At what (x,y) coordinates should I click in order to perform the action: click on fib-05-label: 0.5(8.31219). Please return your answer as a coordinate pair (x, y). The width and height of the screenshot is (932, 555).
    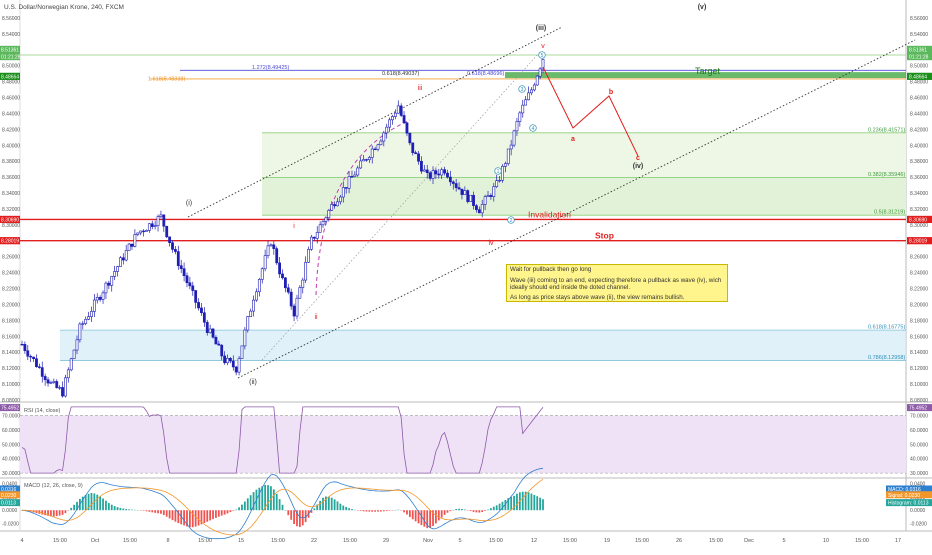
    Looking at the image, I should click on (889, 213).